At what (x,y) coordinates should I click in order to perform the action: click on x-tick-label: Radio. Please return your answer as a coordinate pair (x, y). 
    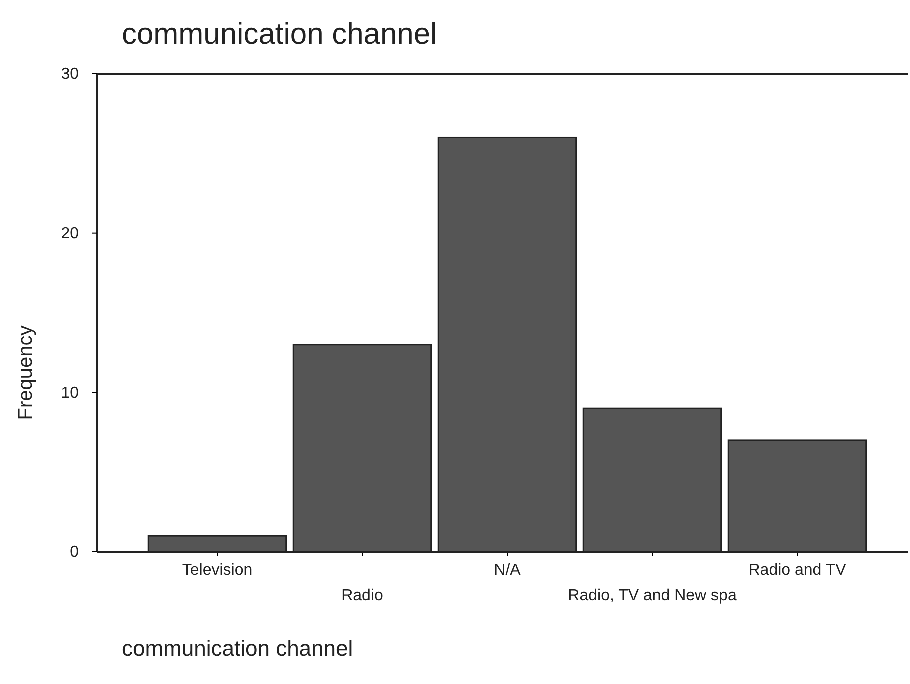
    Looking at the image, I should click on (363, 596).